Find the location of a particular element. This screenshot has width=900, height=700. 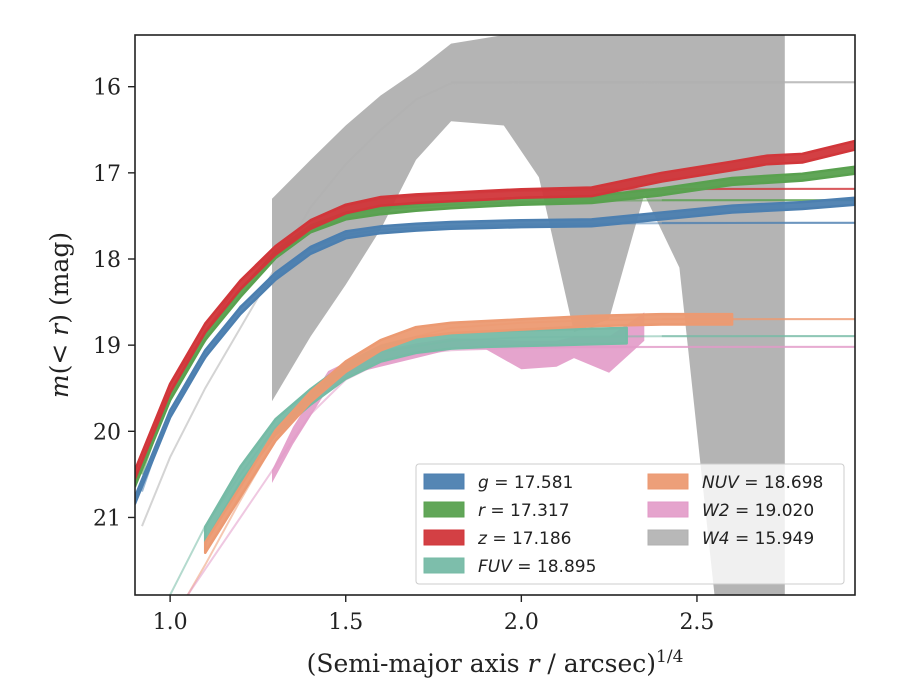

x-tick-label: 1.0 is located at coordinates (170, 622).